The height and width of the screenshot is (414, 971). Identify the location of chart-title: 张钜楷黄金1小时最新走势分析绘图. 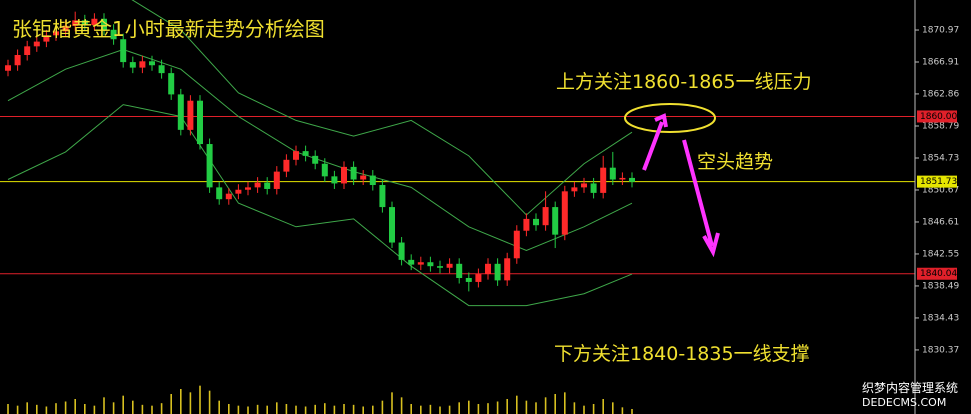
(168, 29).